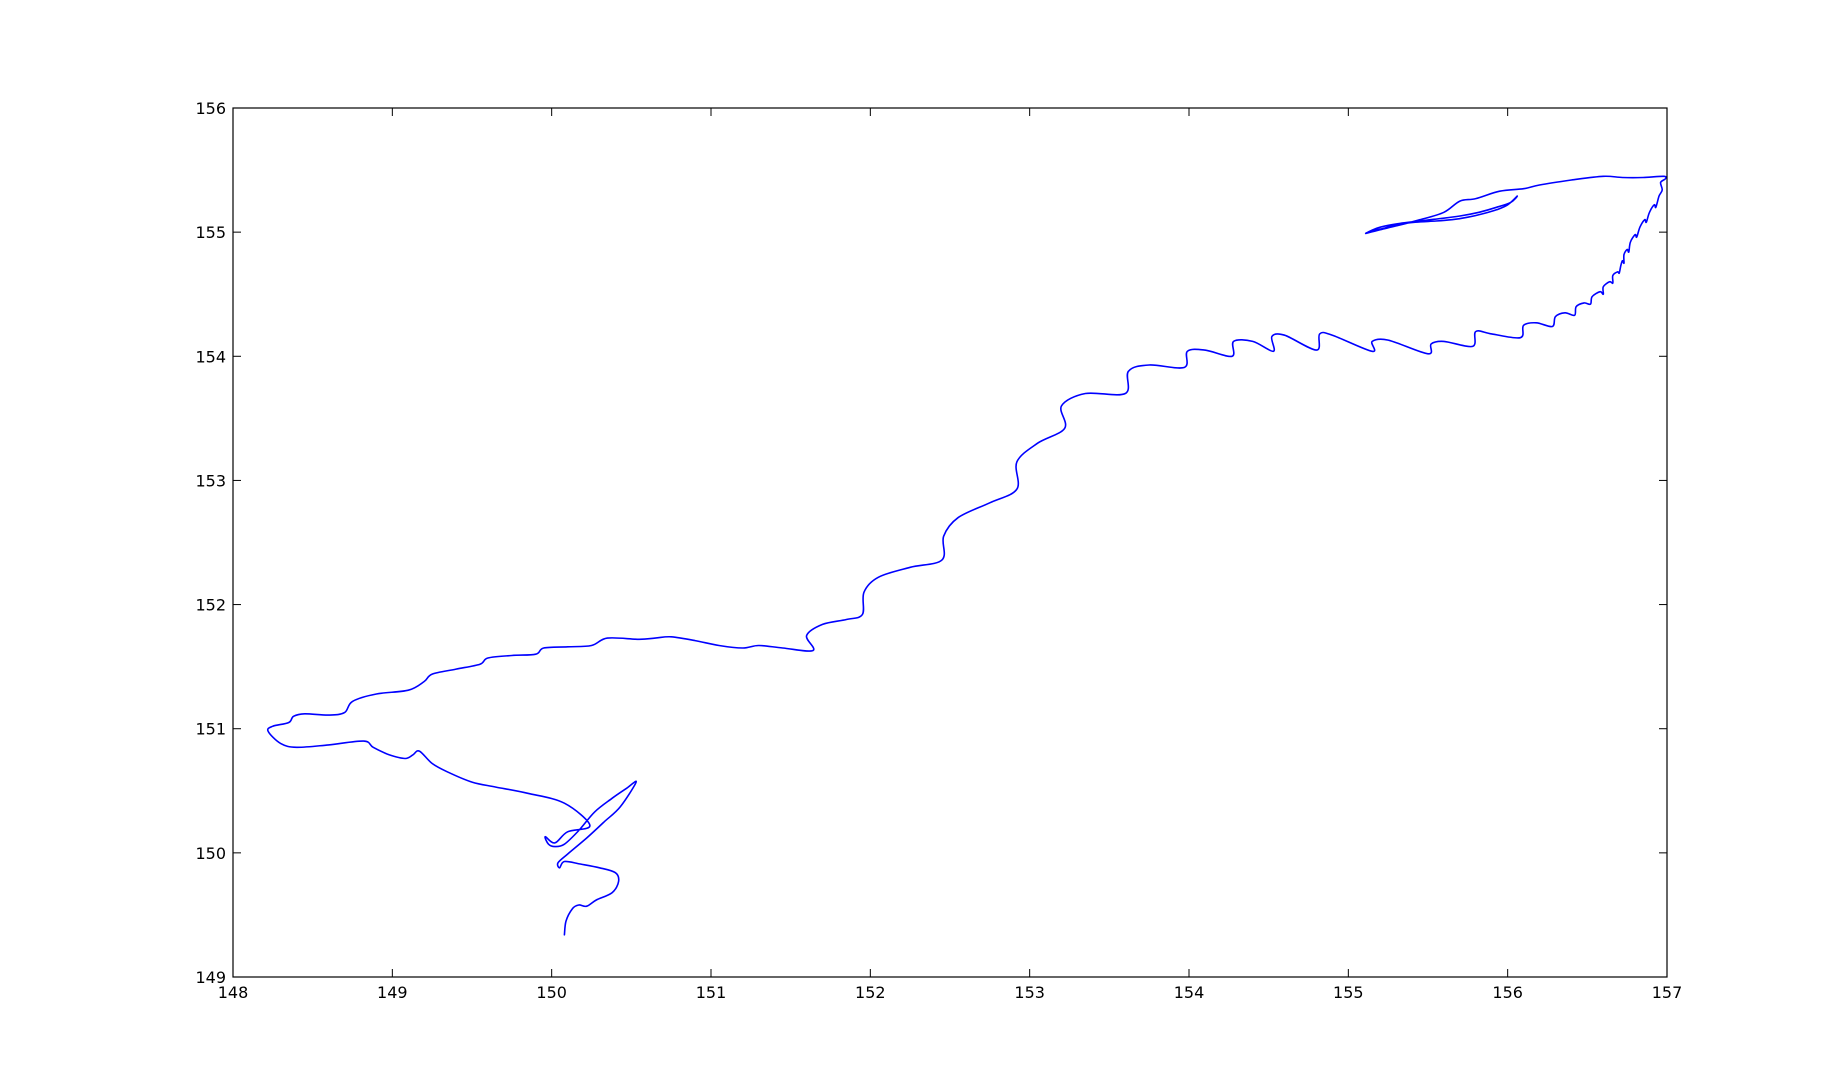 The height and width of the screenshot is (1083, 1845). Describe the element at coordinates (210, 356) in the screenshot. I see `y-tick-label: 154` at that location.